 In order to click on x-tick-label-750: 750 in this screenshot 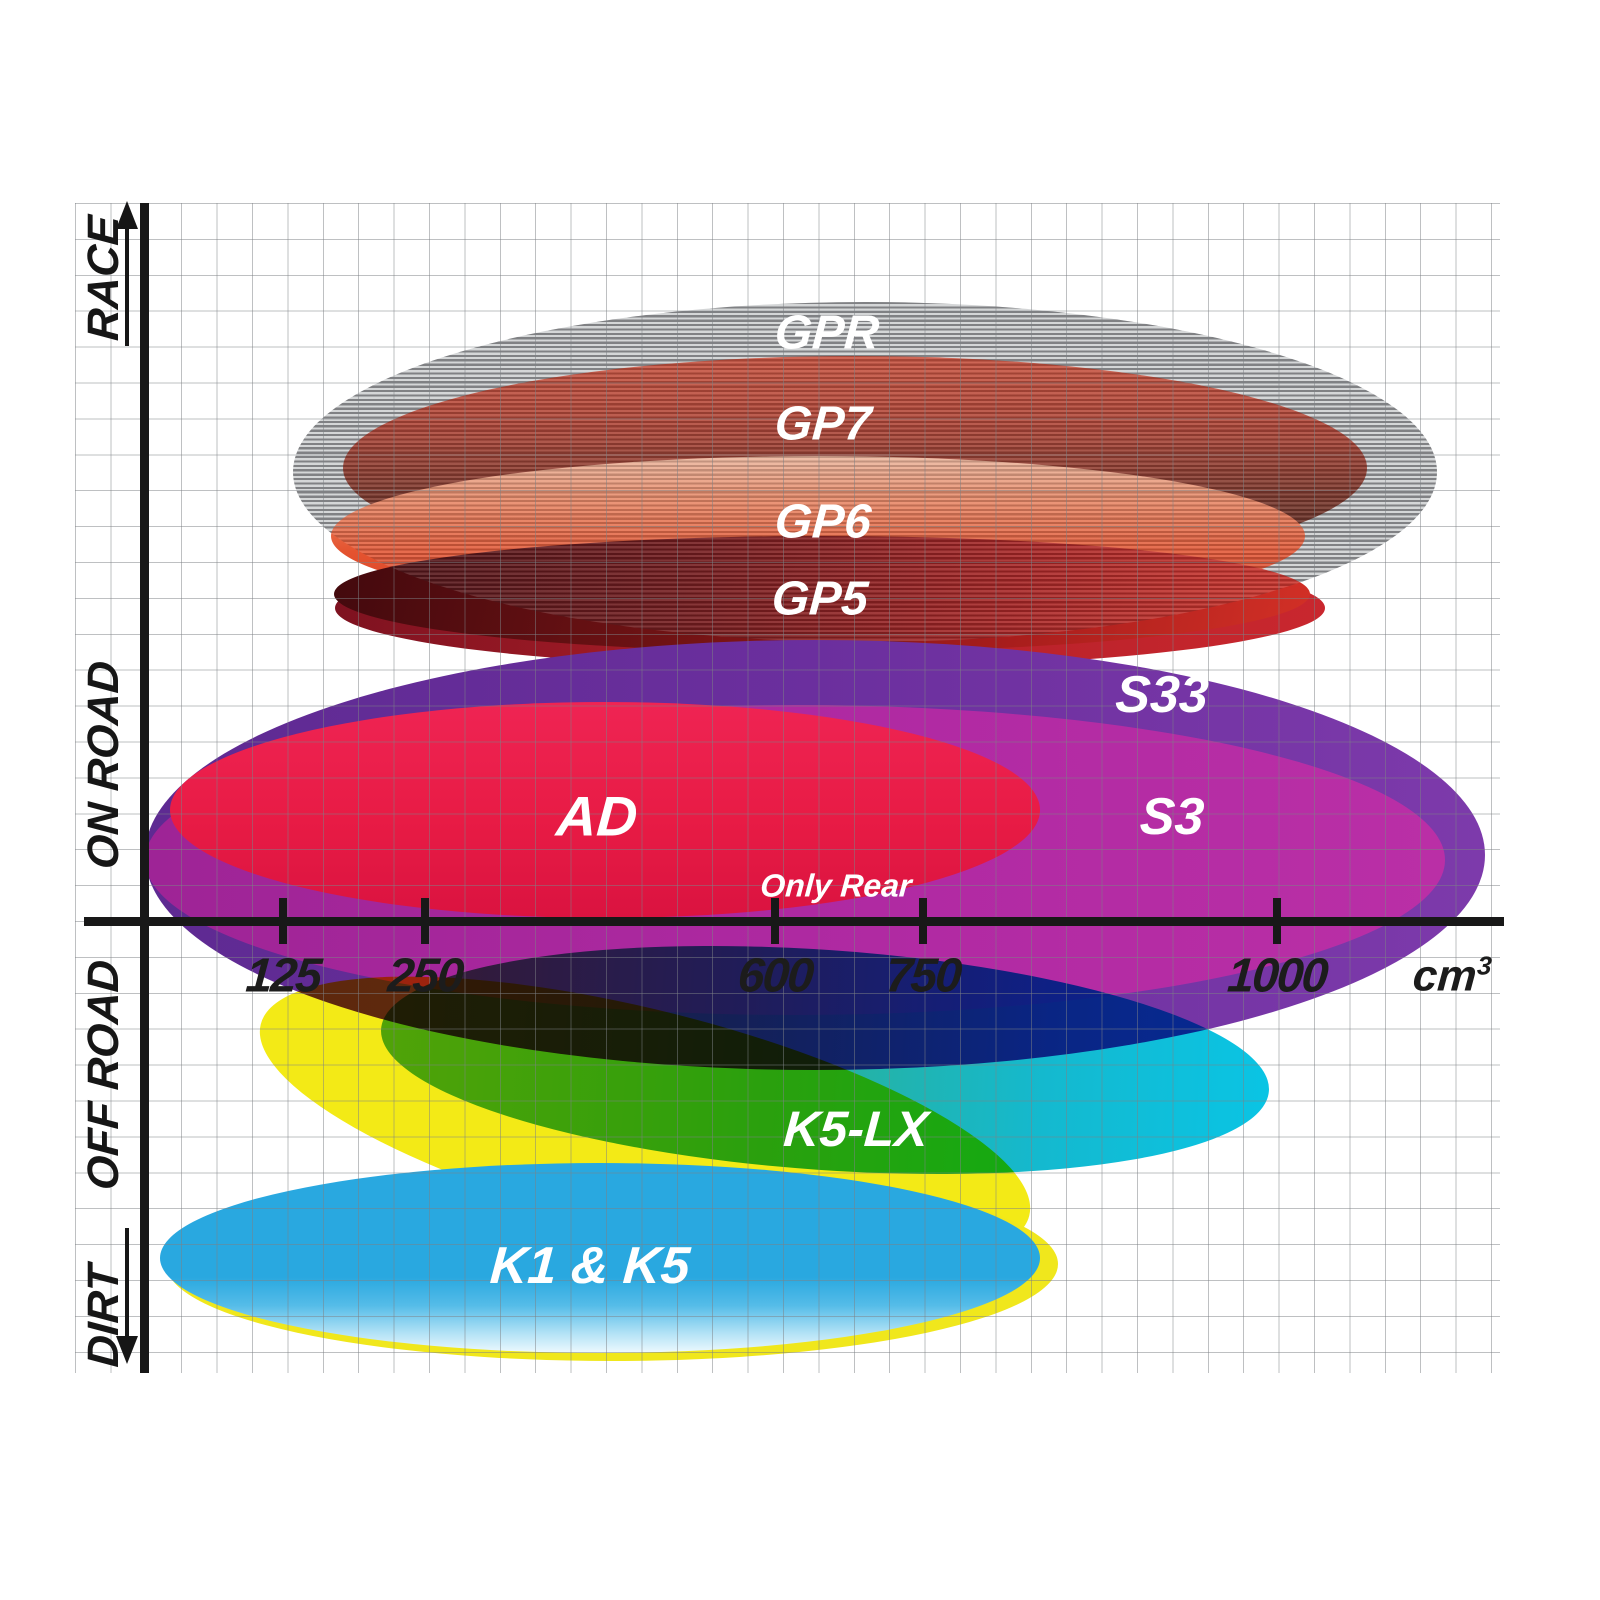, I will do `click(923, 976)`.